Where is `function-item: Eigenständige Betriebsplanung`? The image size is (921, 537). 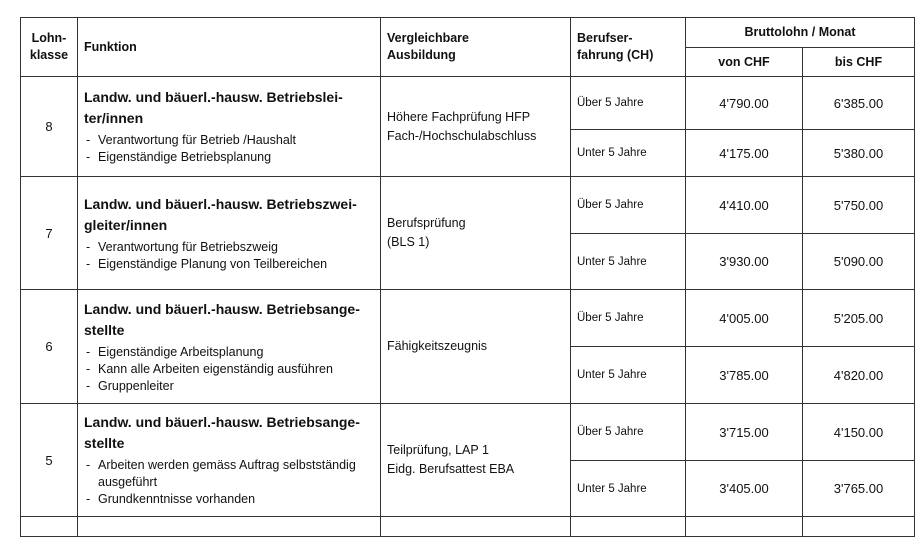
function-item: Eigenständige Betriebsplanung is located at coordinates (229, 157).